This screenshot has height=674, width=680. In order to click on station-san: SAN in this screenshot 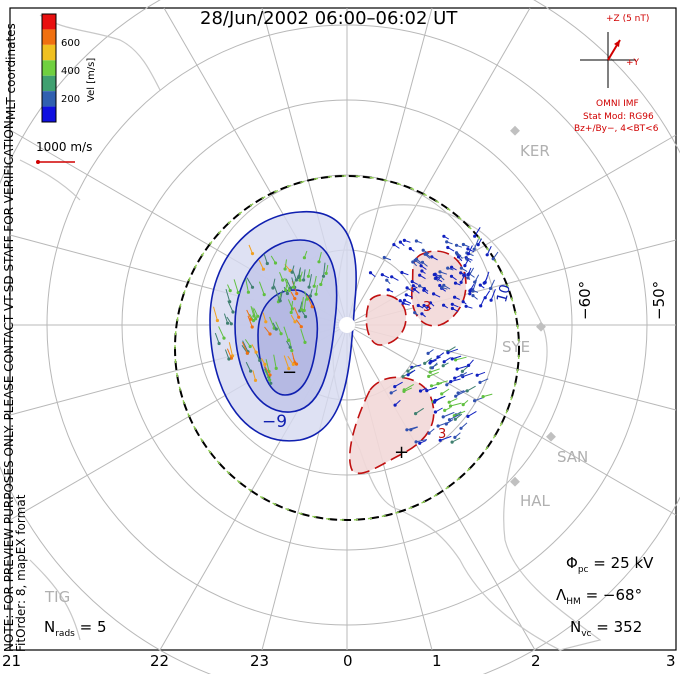, I will do `click(573, 457)`.